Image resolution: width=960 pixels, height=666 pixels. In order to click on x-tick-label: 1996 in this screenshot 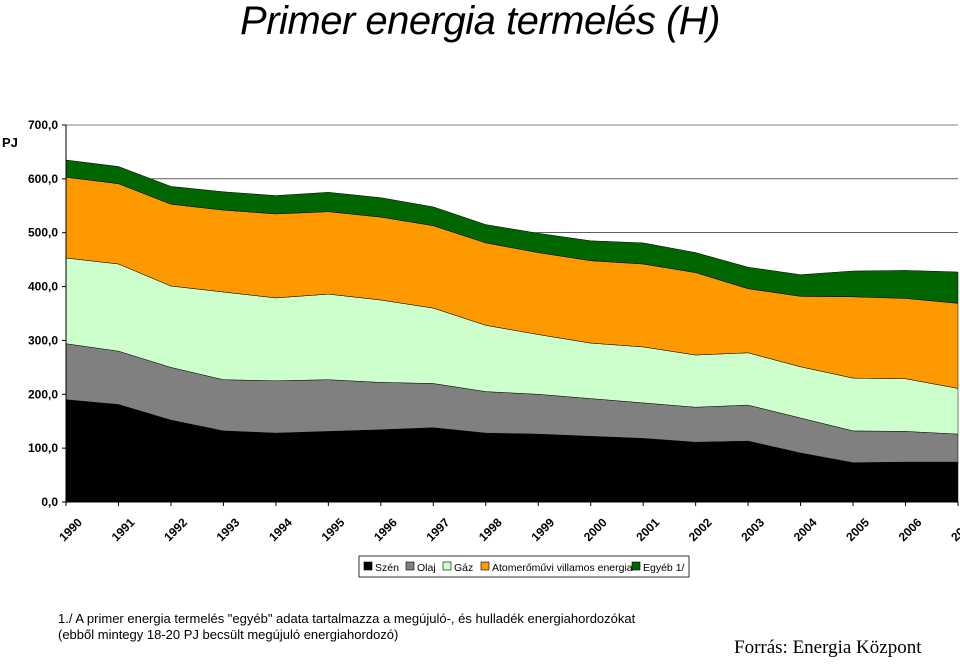, I will do `click(385, 529)`.